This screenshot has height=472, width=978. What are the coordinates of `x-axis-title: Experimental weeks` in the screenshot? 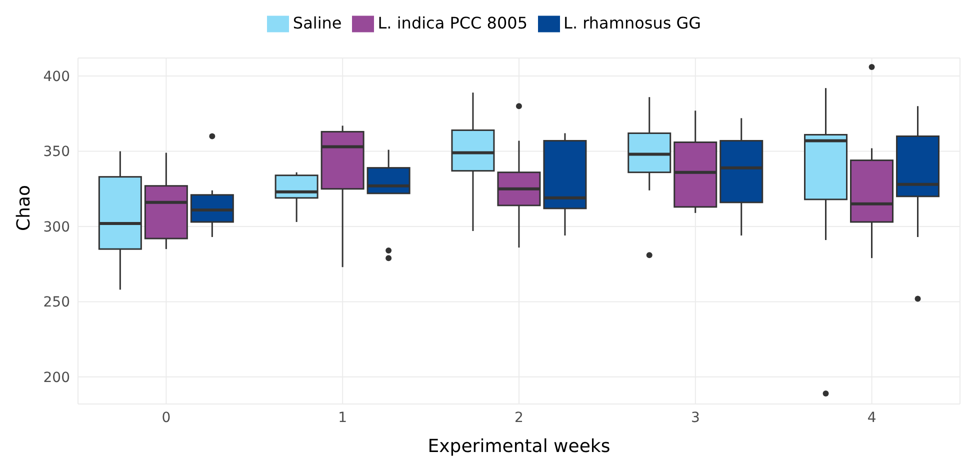 It's located at (519, 446).